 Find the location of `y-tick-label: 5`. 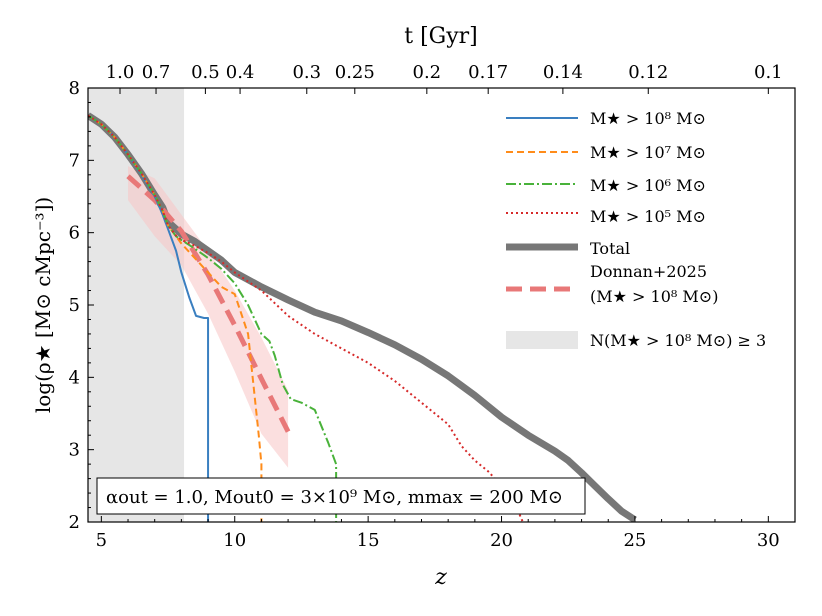

y-tick-label: 5 is located at coordinates (74, 305).